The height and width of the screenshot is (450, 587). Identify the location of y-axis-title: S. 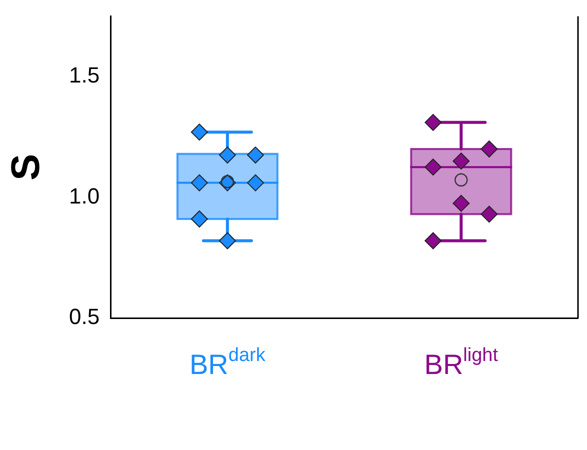
(26, 167).